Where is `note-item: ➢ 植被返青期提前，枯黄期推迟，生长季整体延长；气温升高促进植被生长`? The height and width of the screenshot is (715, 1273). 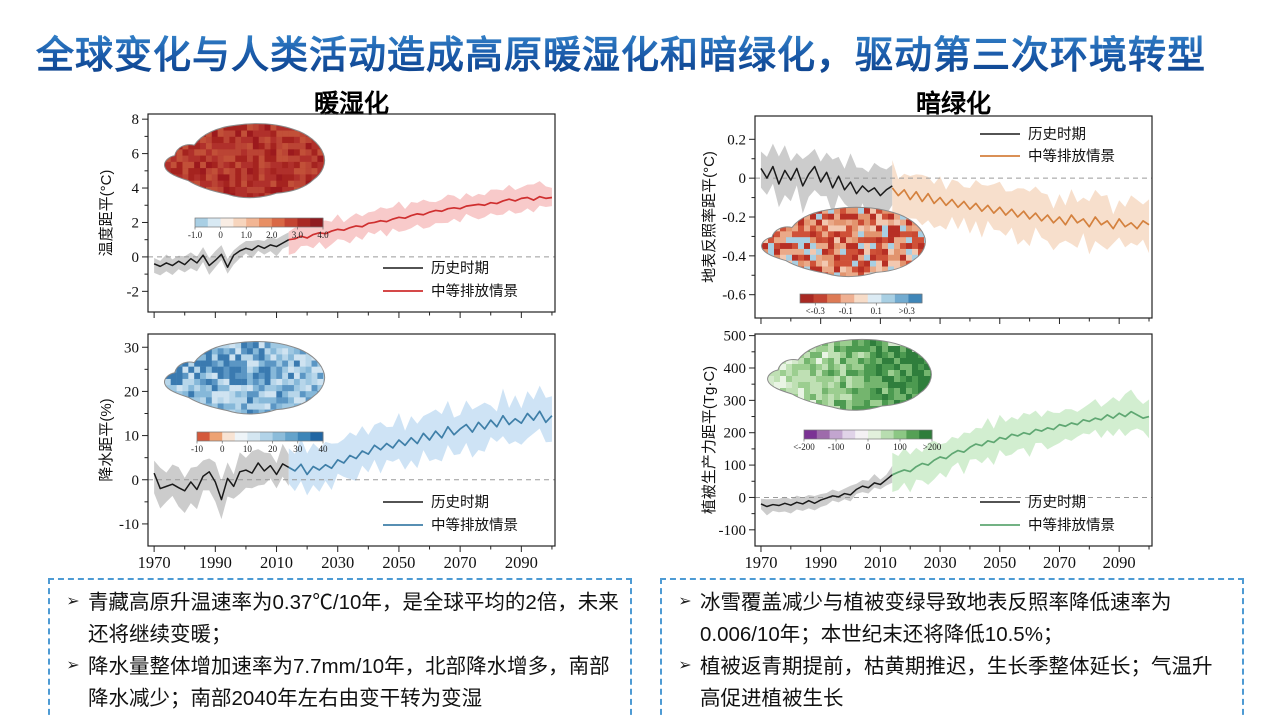 note-item: ➢ 植被返青期提前，枯黄期推迟，生长季整体延长；气温升高促进植被生长 is located at coordinates (951, 683).